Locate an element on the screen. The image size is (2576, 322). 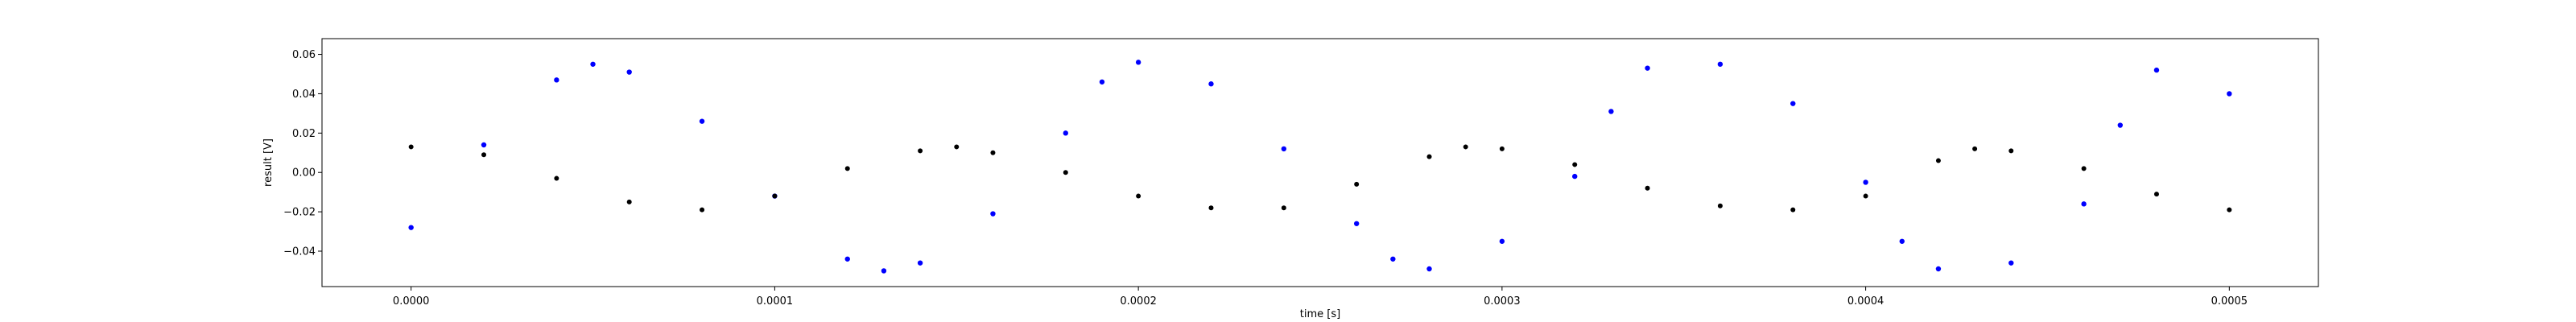
x-axis-label: time [s] is located at coordinates (1320, 314).